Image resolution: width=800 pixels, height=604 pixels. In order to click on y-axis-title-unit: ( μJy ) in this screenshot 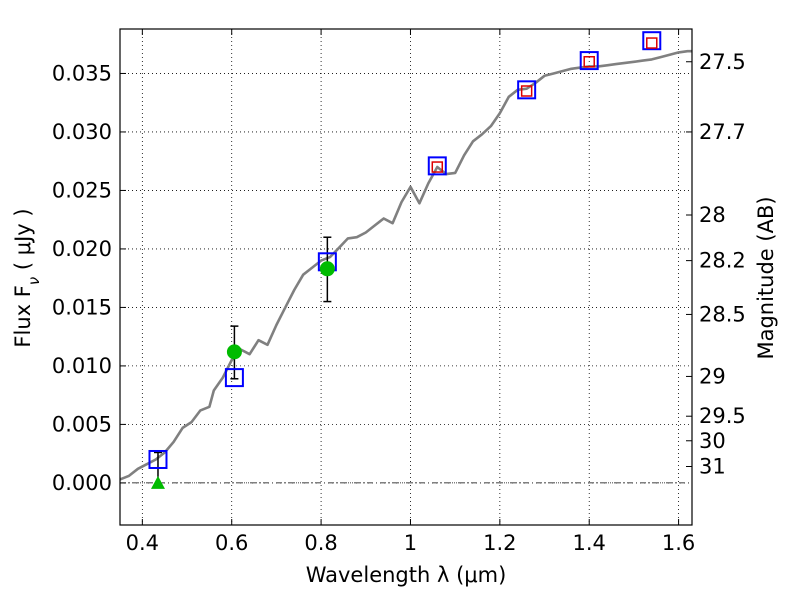, I will do `click(23, 242)`.